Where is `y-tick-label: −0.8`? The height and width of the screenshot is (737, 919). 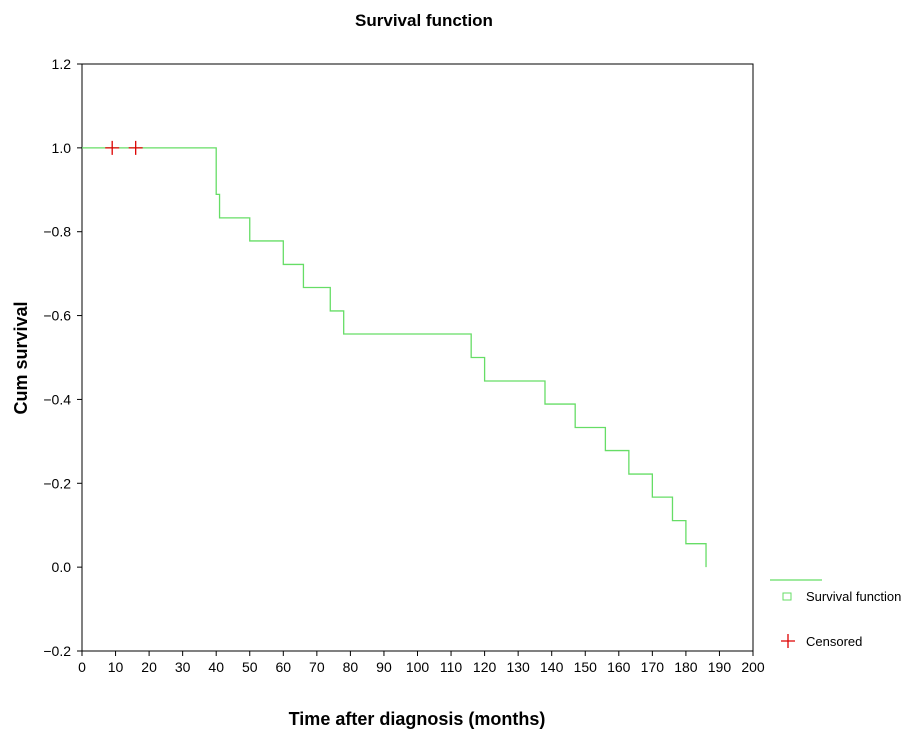
y-tick-label: −0.8 is located at coordinates (57, 232).